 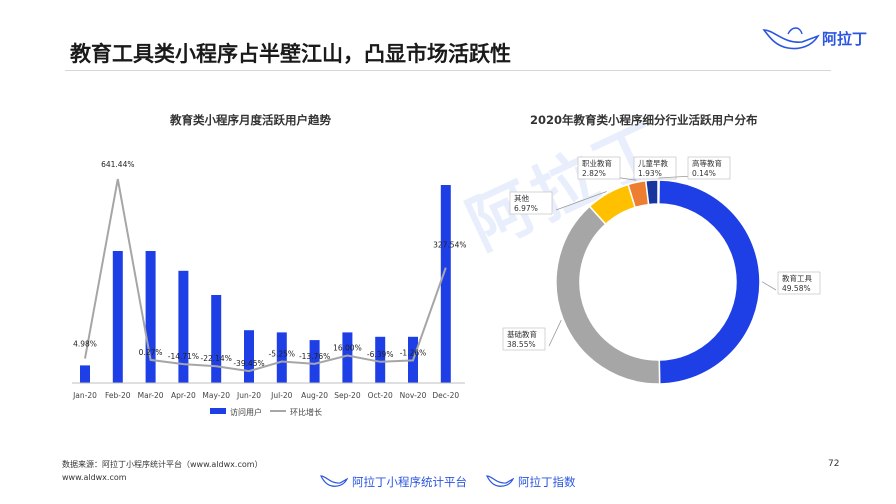 What do you see at coordinates (85, 344) in the screenshot?
I see `line-data-label: 4.98%` at bounding box center [85, 344].